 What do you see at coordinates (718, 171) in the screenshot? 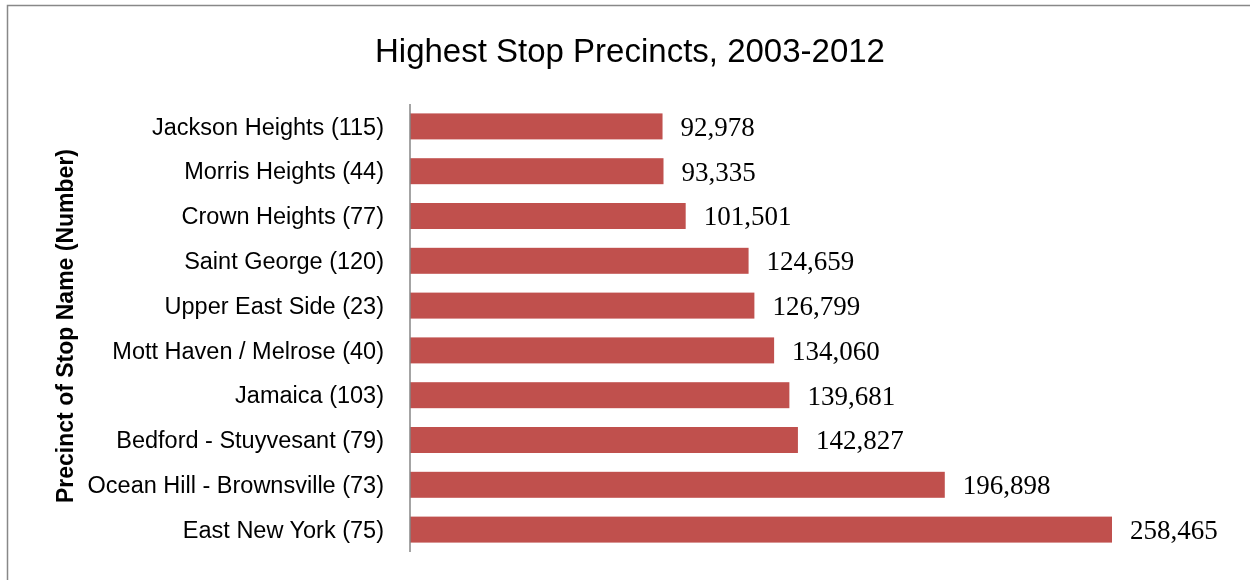
I see `data-label: 93,335` at bounding box center [718, 171].